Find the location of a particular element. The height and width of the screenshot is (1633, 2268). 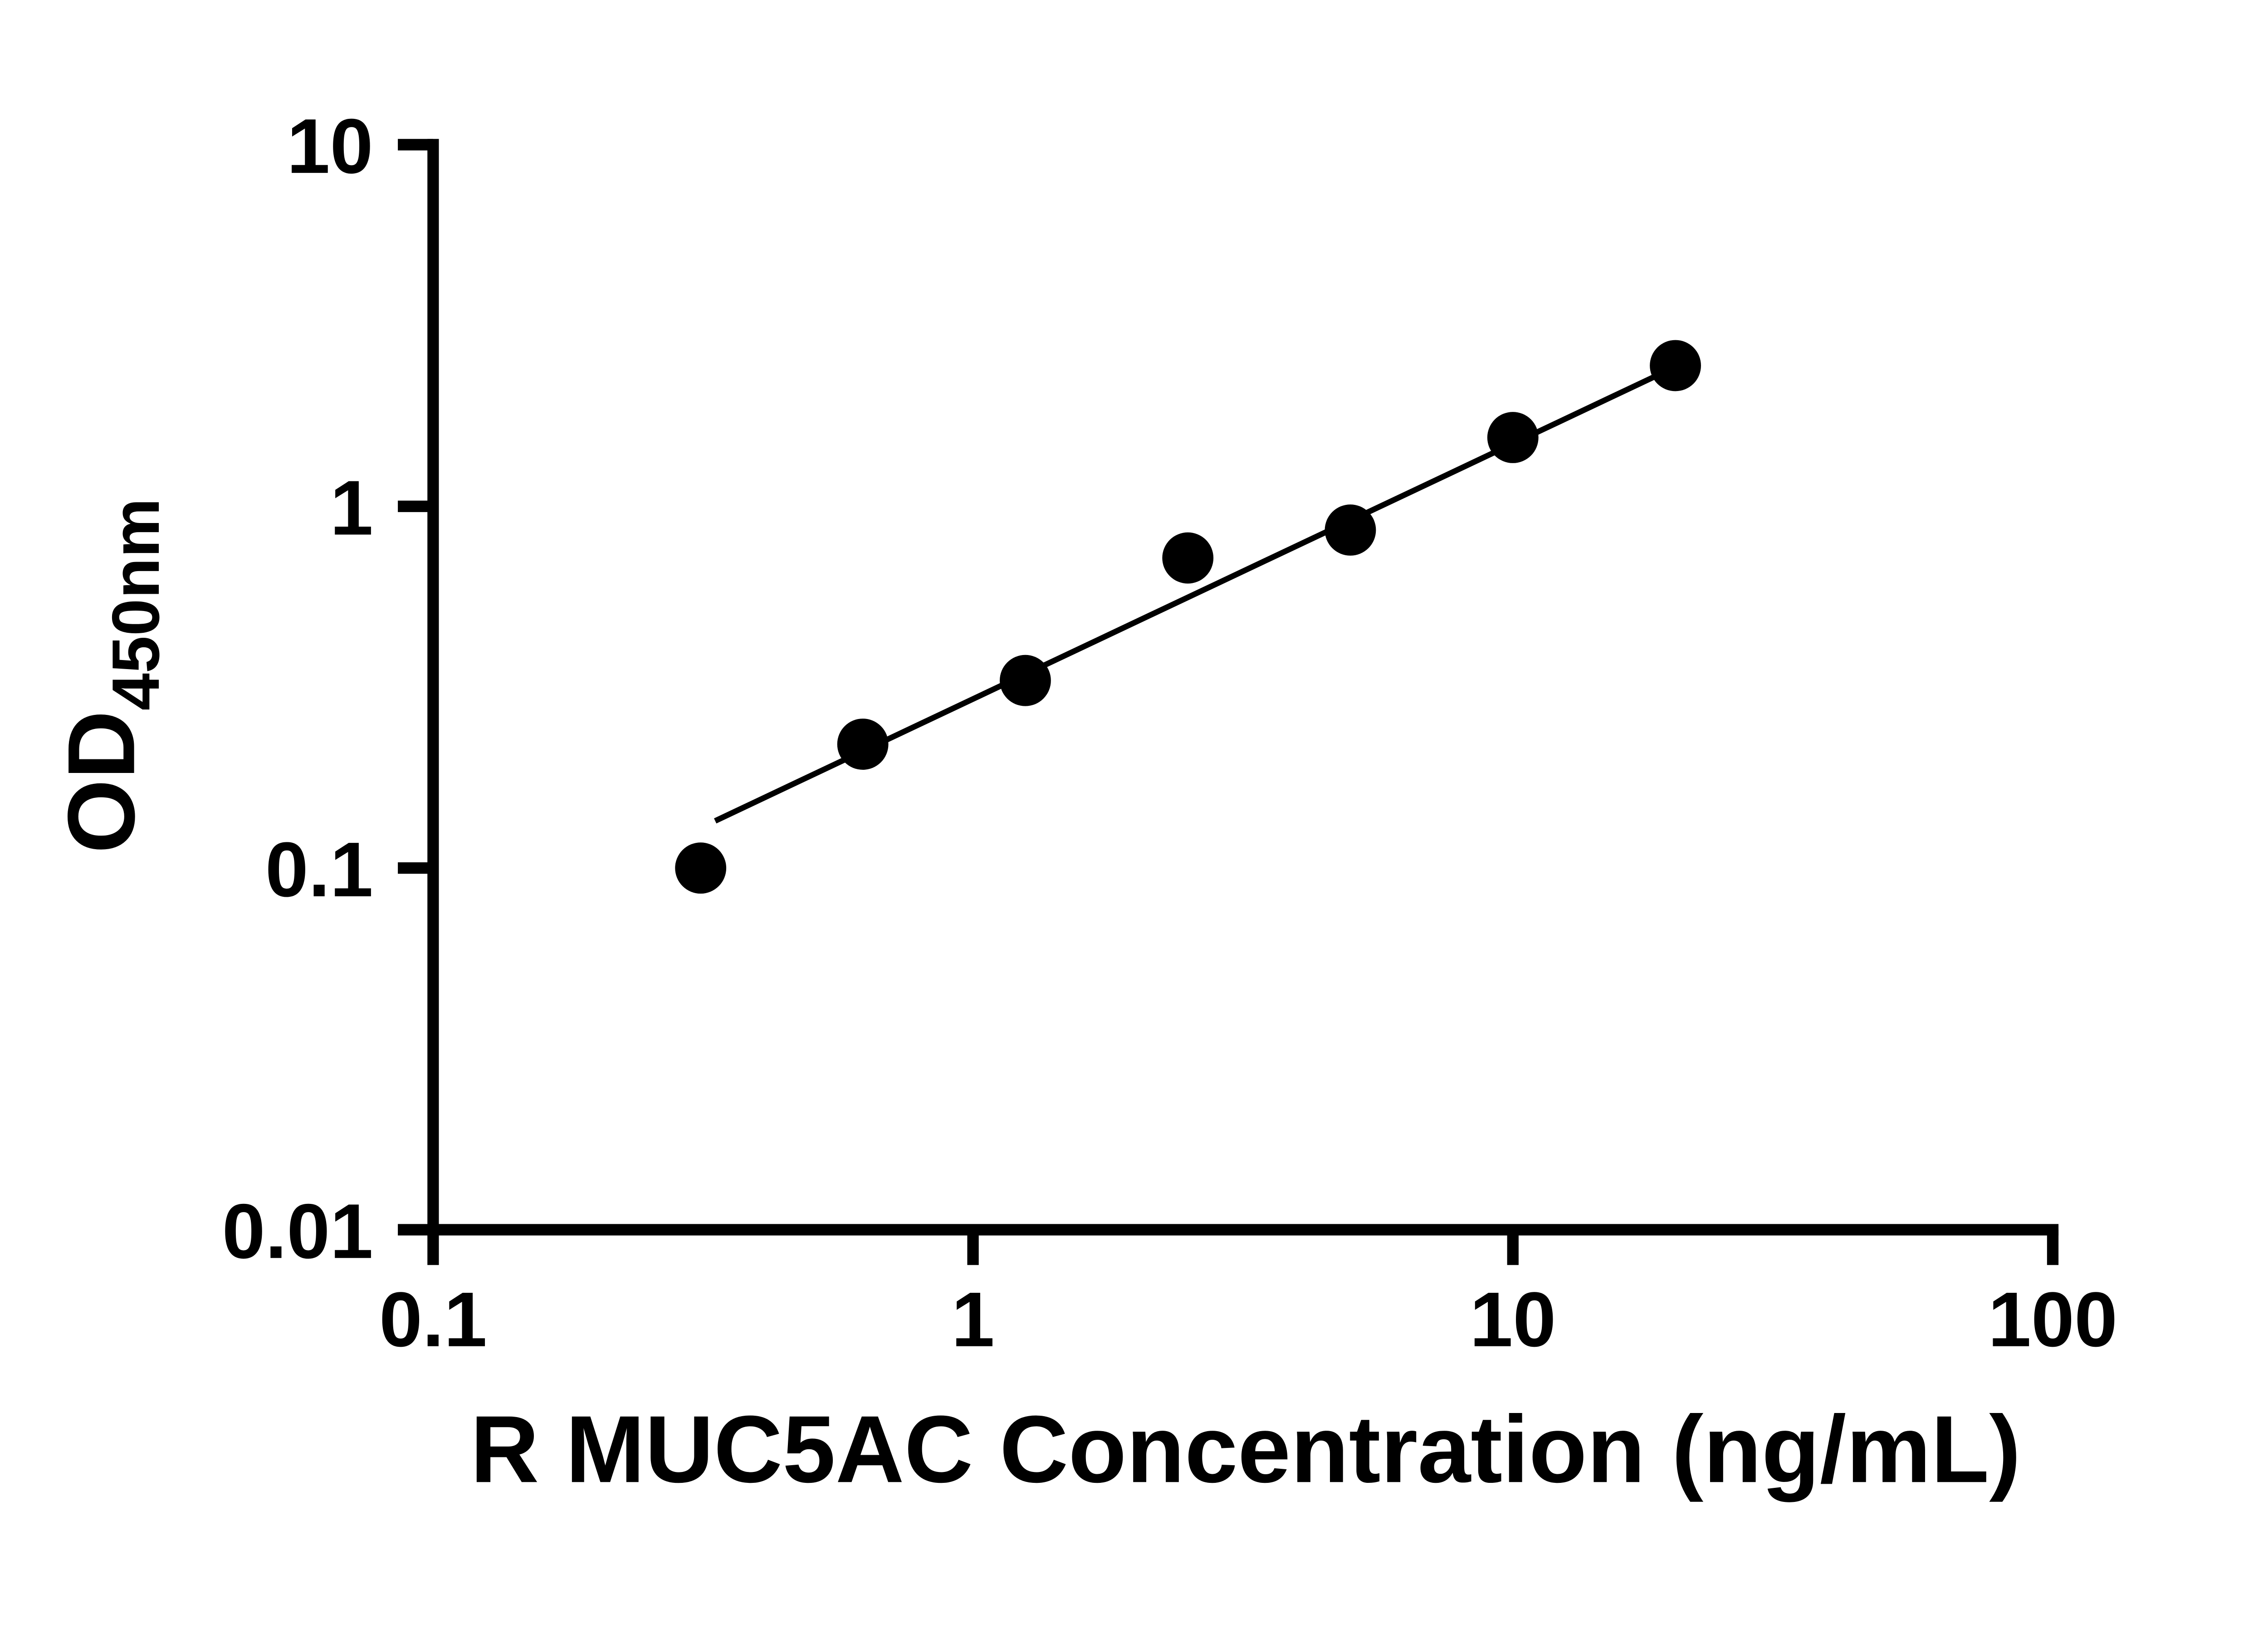

x-tick-label: 10 is located at coordinates (1513, 1319).